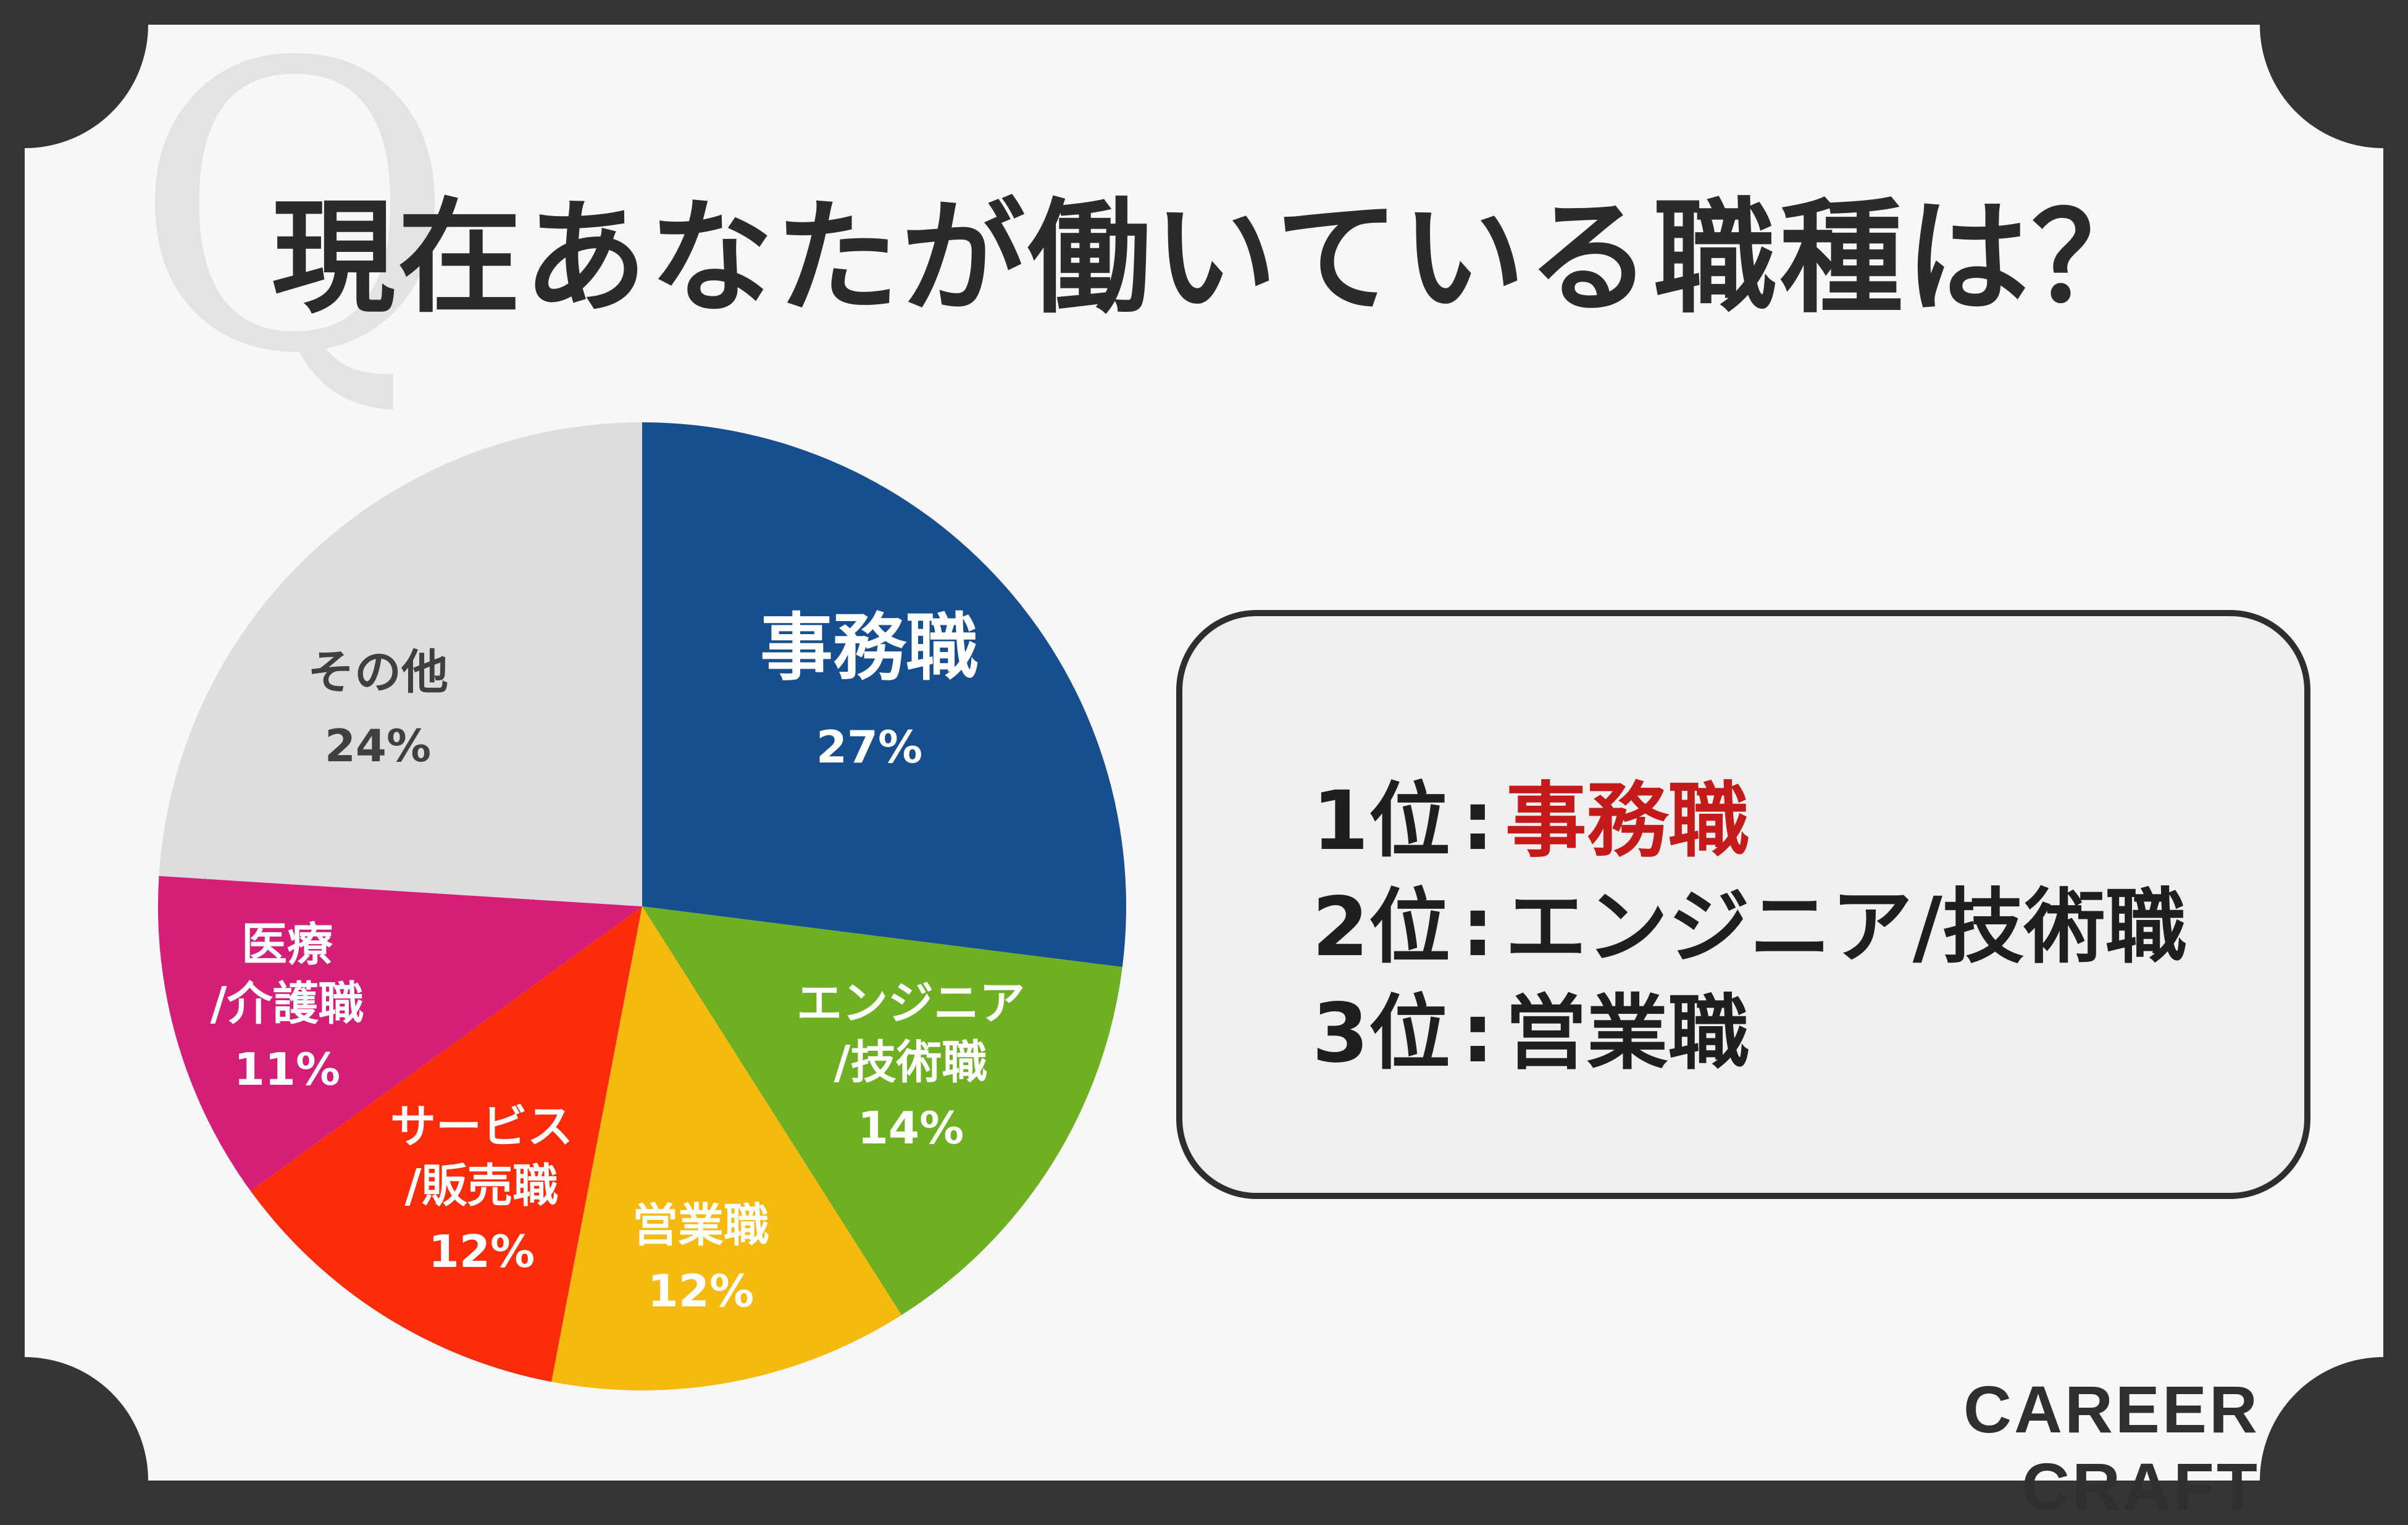 Image resolution: width=2408 pixels, height=1525 pixels. What do you see at coordinates (1381, 822) in the screenshot?
I see `rank-label: 1位` at bounding box center [1381, 822].